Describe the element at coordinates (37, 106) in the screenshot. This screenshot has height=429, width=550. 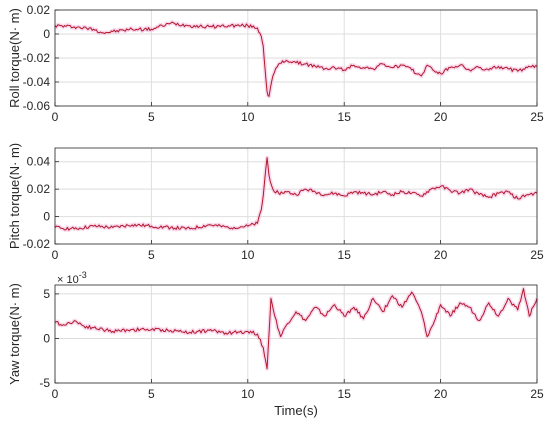
I see `y-tick-label: -0.06` at that location.